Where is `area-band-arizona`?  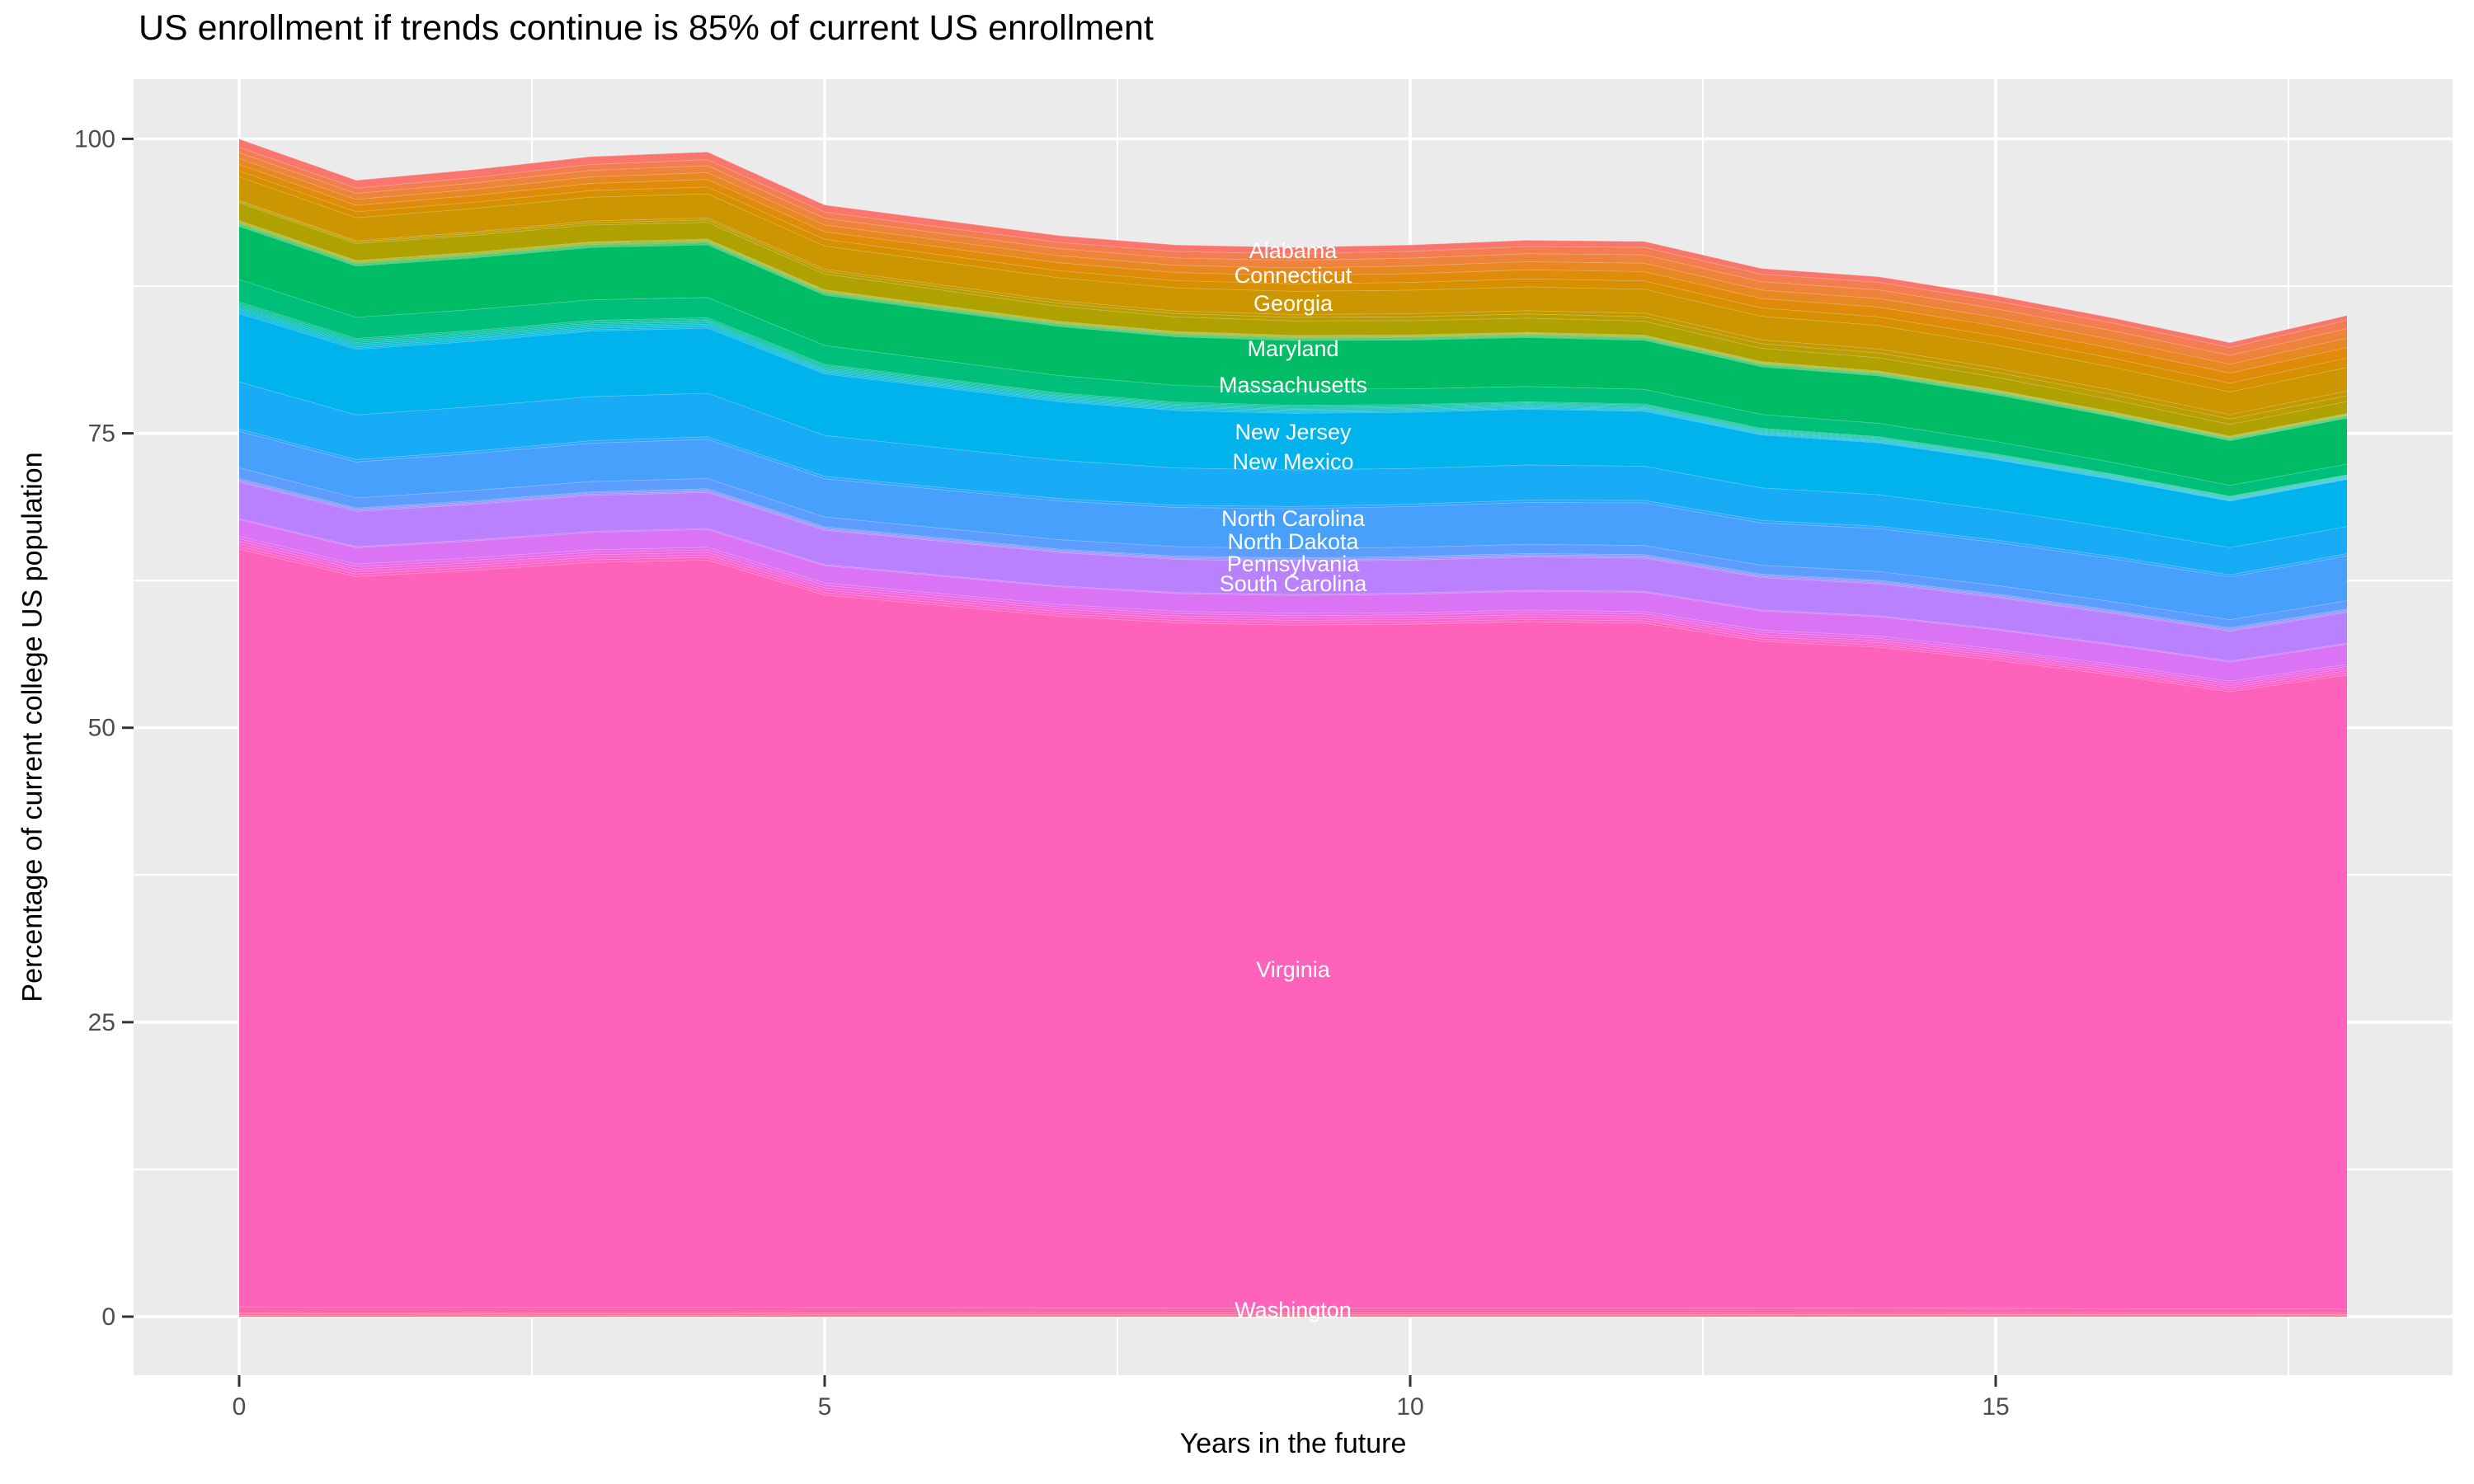 area-band-arizona is located at coordinates (1293, 258).